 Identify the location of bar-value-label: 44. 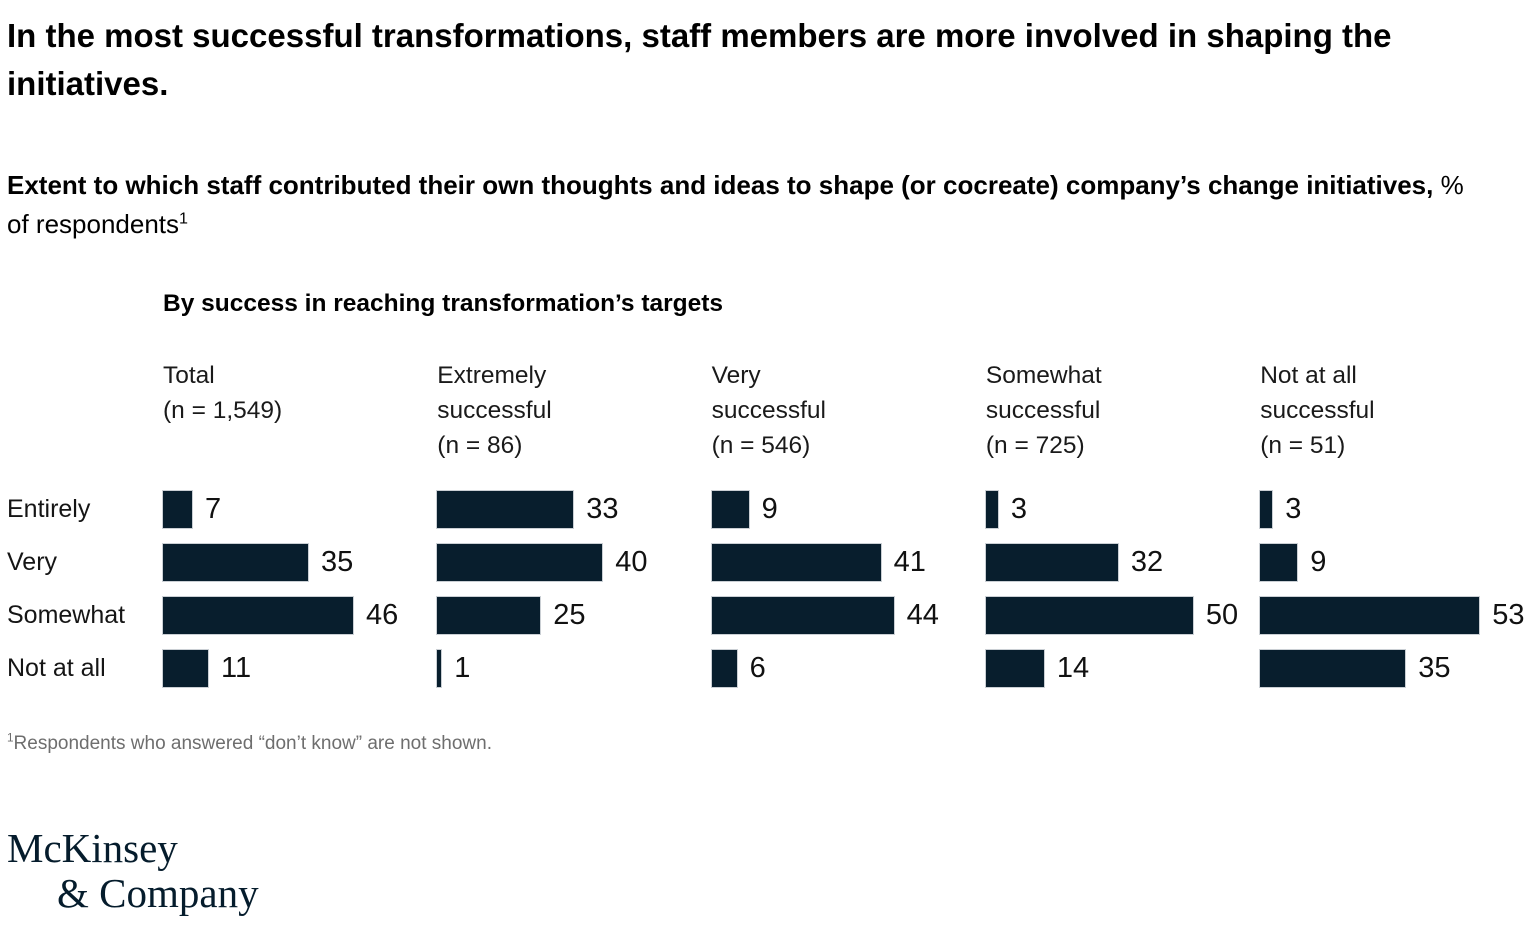
(922, 614).